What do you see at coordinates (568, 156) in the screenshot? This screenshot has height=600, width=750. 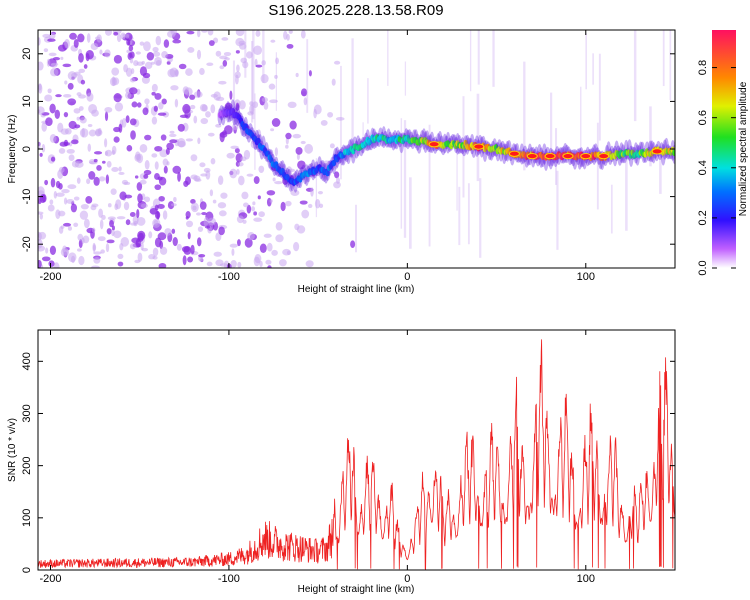 I see `ridge-peak` at bounding box center [568, 156].